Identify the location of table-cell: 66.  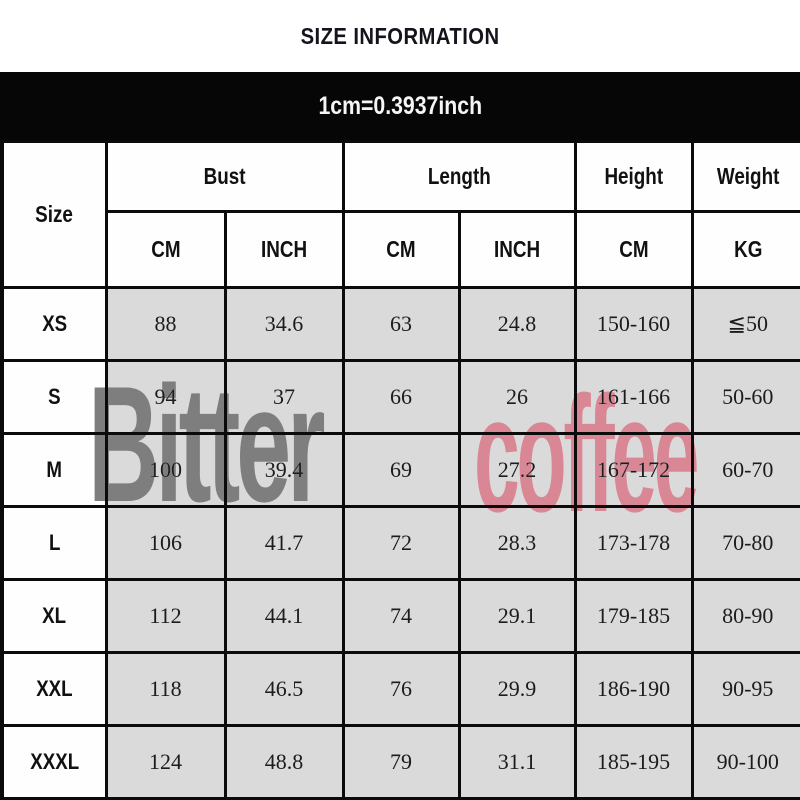
(401, 397).